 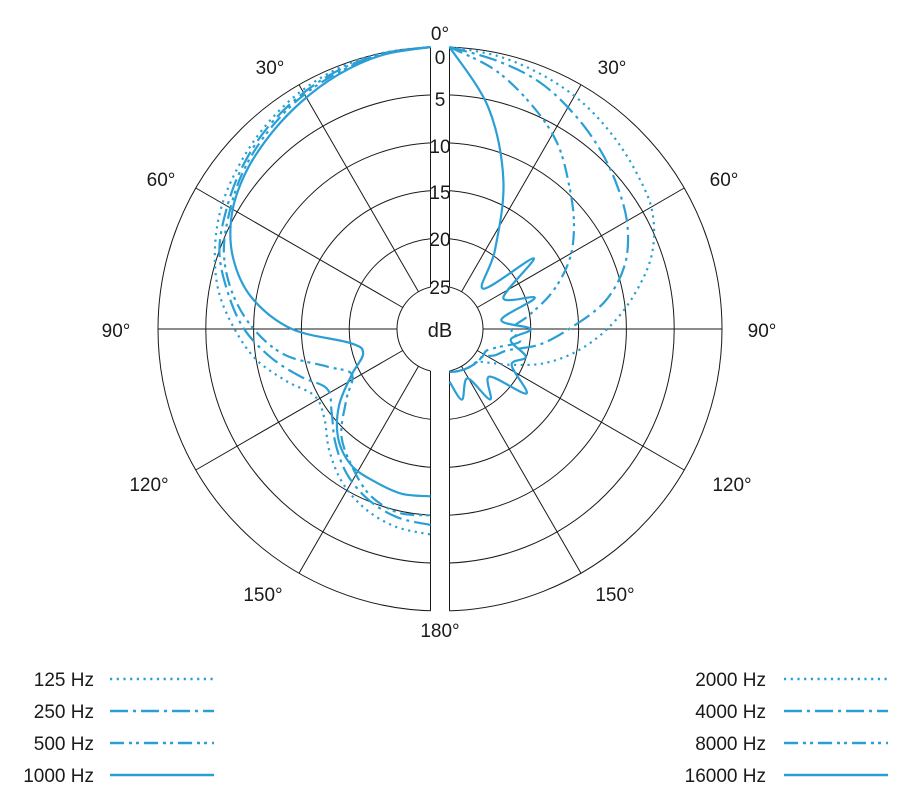 What do you see at coordinates (440, 100) in the screenshot?
I see `db-tick-5: 5` at bounding box center [440, 100].